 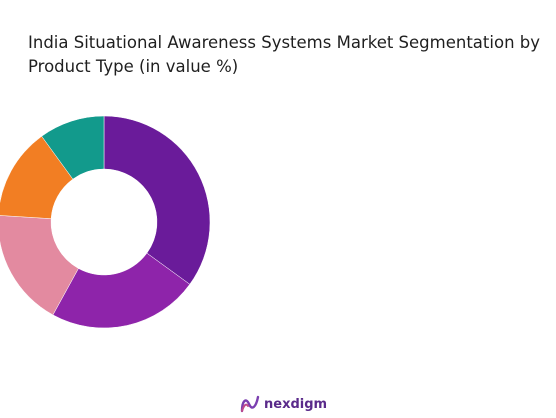 I want to click on brand-logo: nexdigm, so click(x=283, y=404).